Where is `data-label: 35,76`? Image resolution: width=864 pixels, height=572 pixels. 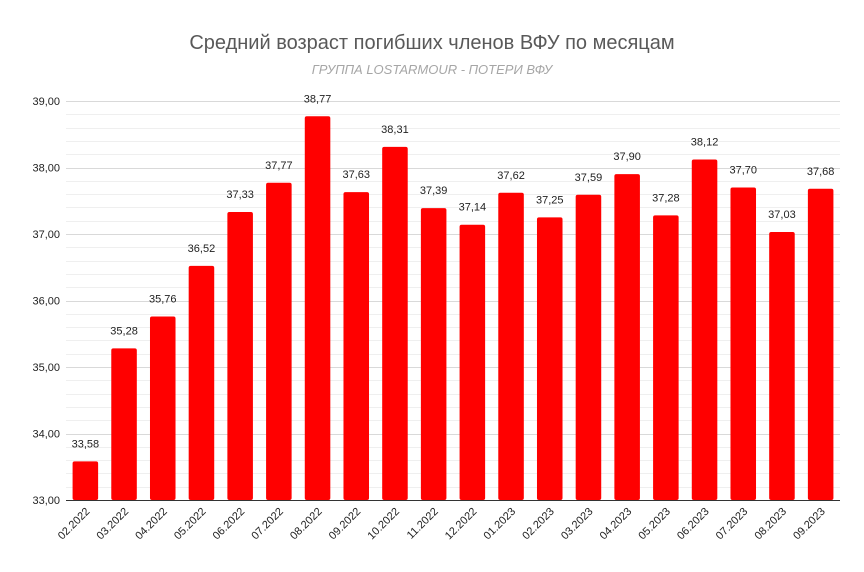
data-label: 35,76 is located at coordinates (163, 299).